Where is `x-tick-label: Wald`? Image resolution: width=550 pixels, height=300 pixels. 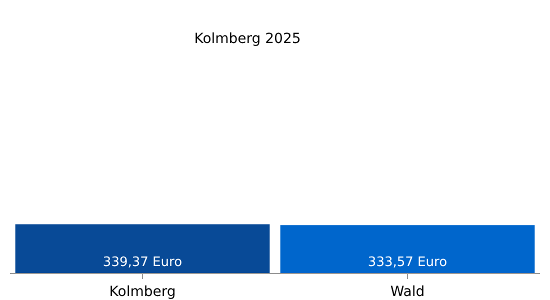
x-tick-label: Wald is located at coordinates (407, 292).